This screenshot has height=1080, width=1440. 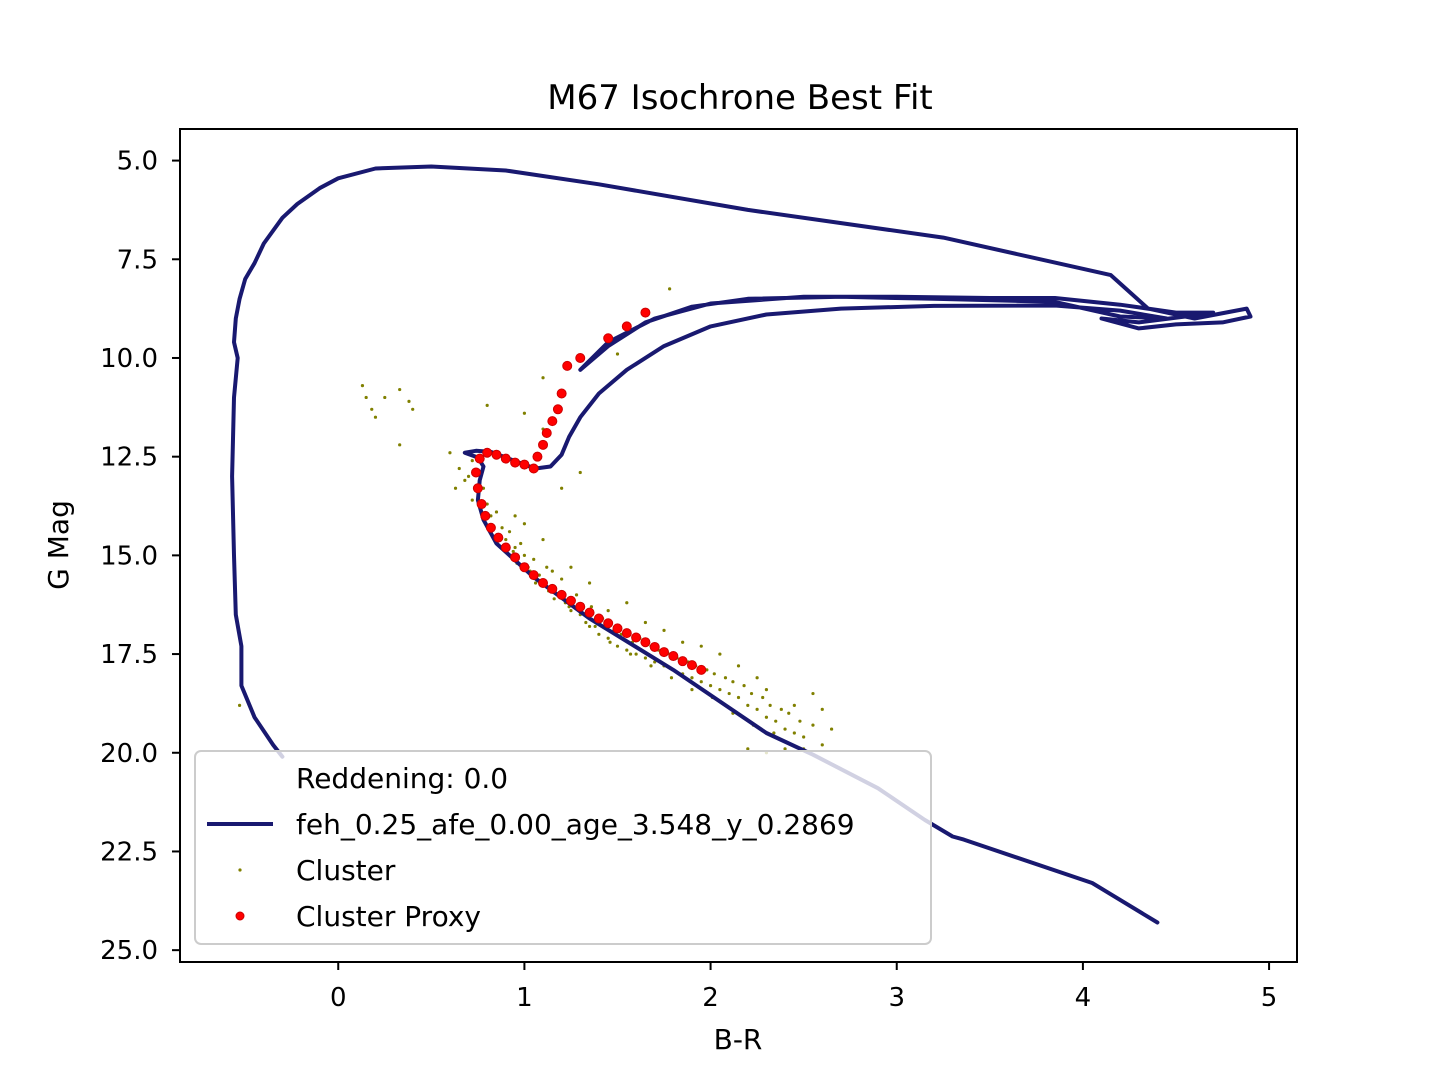 What do you see at coordinates (129, 951) in the screenshot?
I see `y-tick-label: 25.0` at bounding box center [129, 951].